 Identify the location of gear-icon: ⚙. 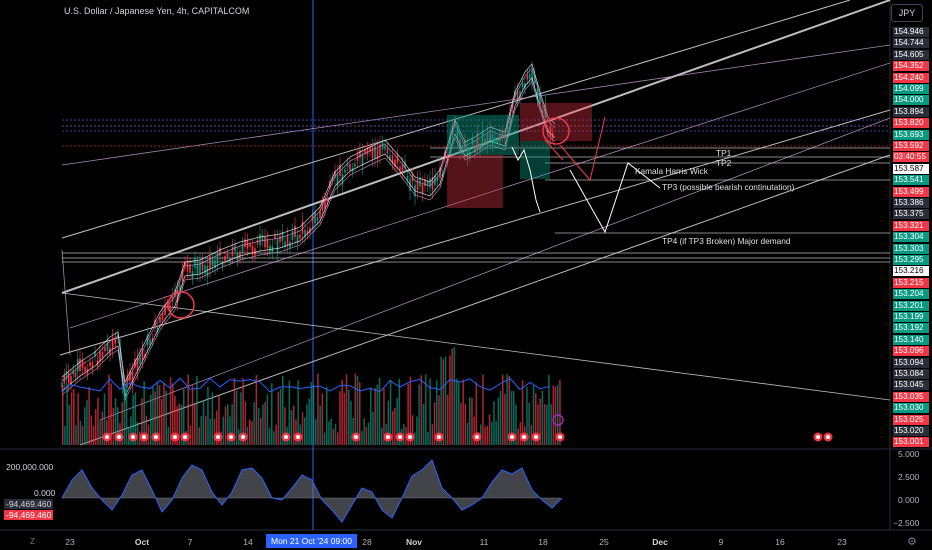
(912, 542).